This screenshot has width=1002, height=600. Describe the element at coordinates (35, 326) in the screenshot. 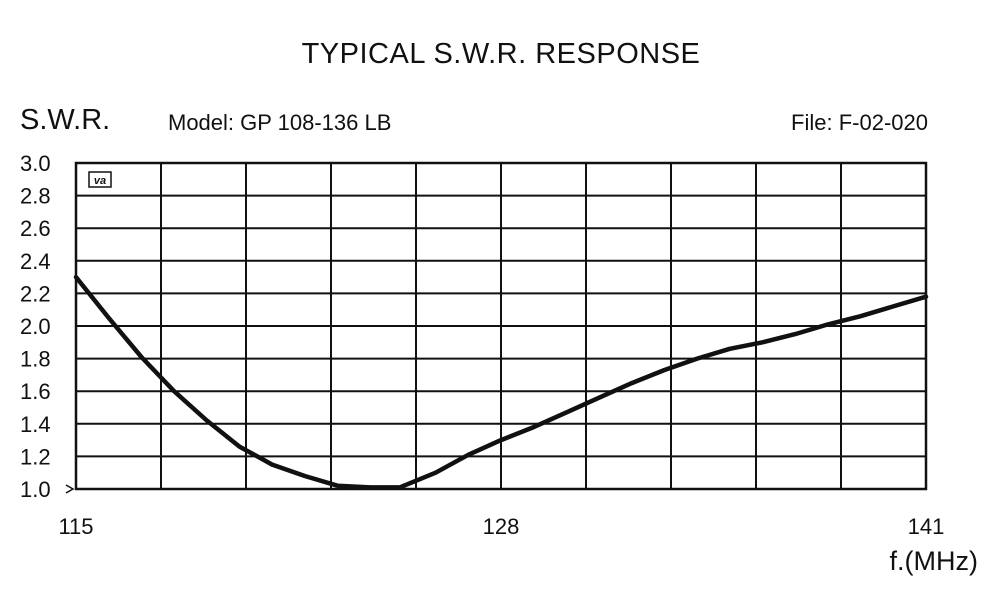

I see `y-tick-label: 2.0` at that location.